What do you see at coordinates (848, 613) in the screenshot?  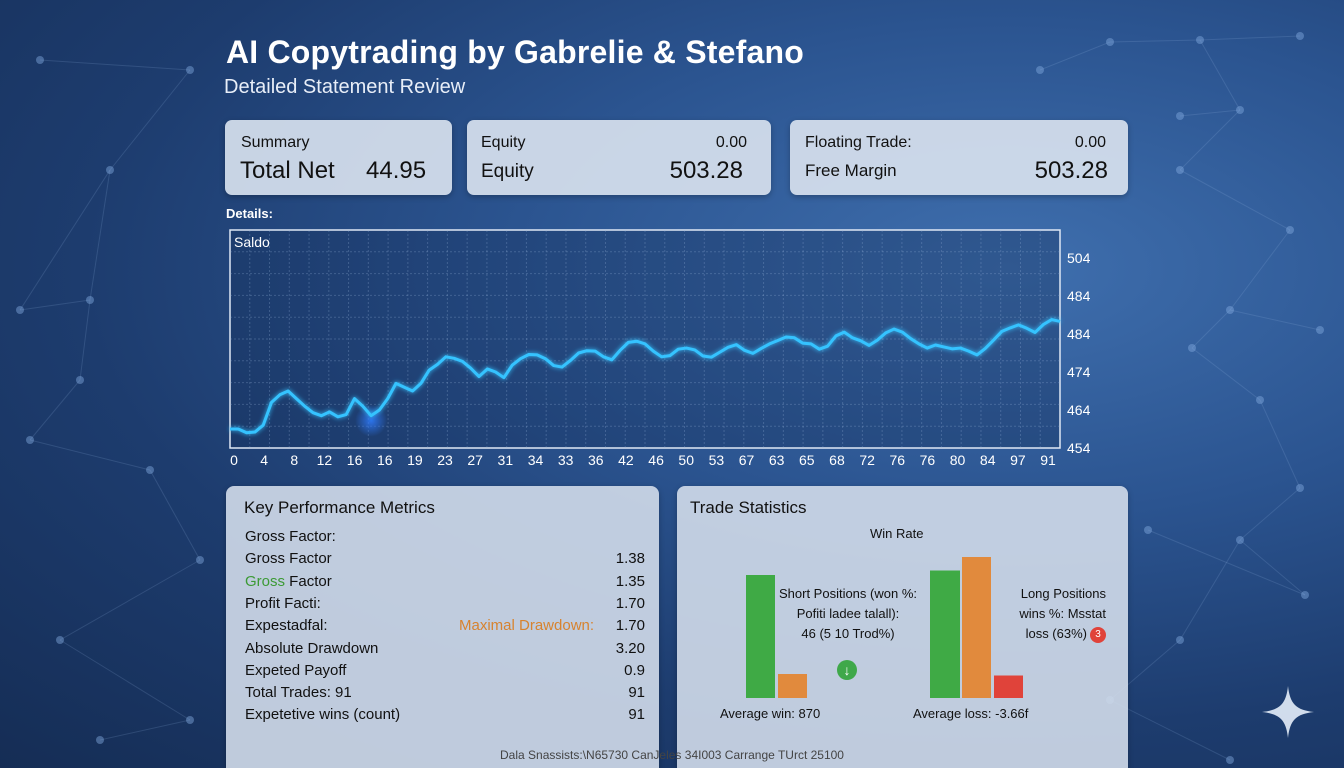 I see `short-text-line-2: Pofiti ladee talall):` at bounding box center [848, 613].